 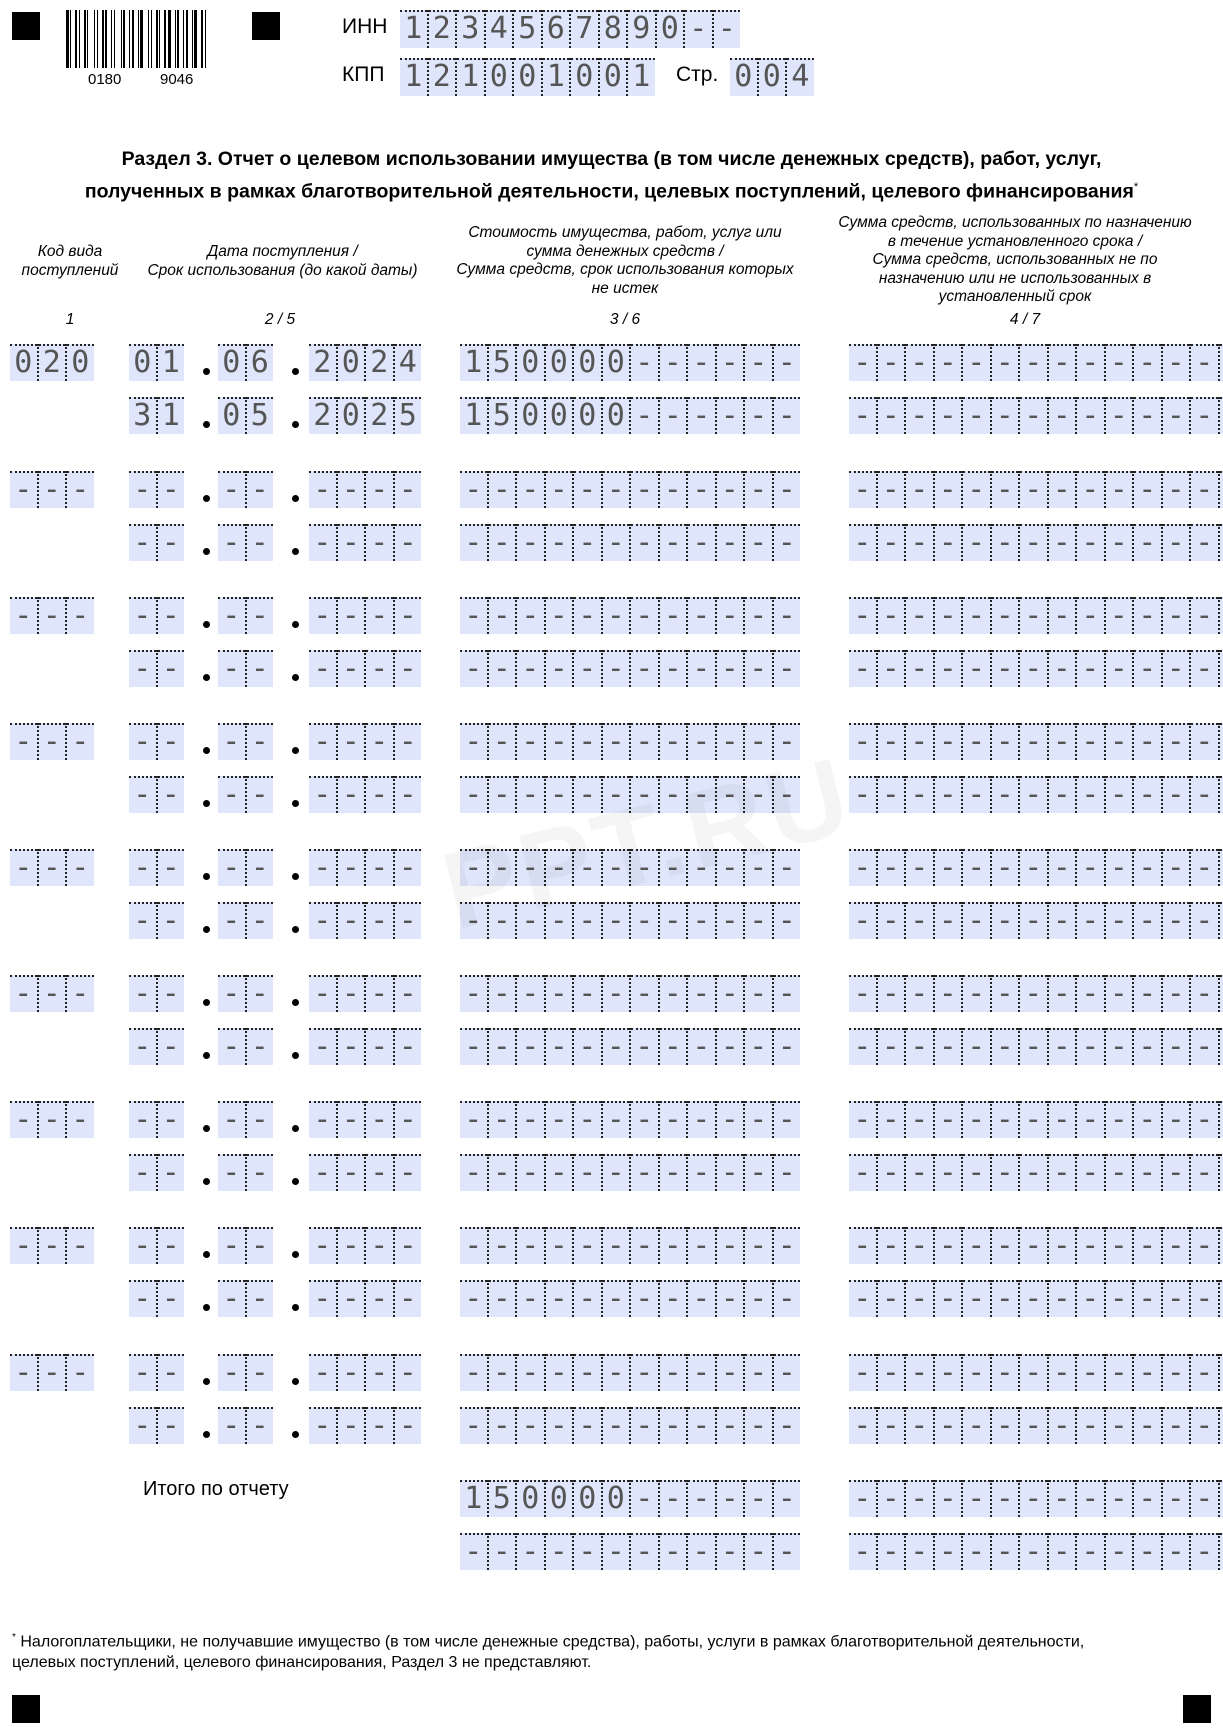 I want to click on total-amount-2: ------------, so click(x=630, y=1551).